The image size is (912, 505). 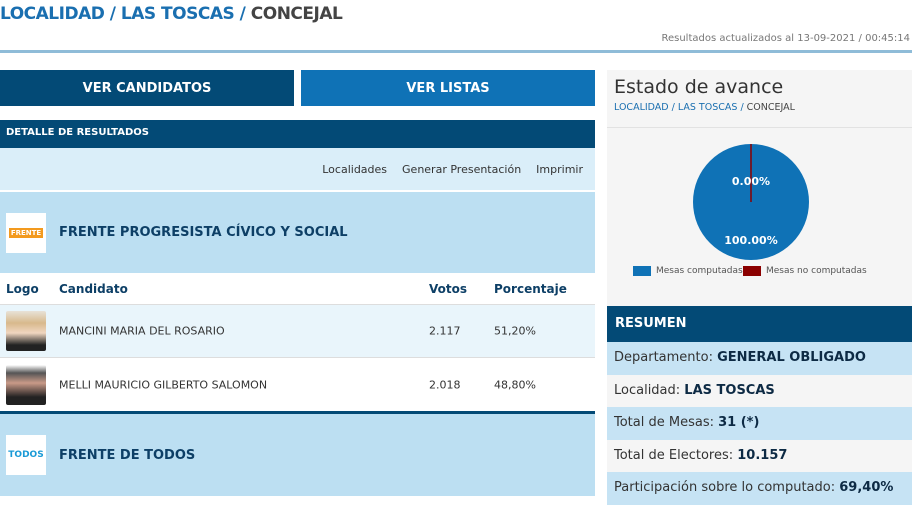 What do you see at coordinates (666, 422) in the screenshot?
I see `label: Total de Mesas:` at bounding box center [666, 422].